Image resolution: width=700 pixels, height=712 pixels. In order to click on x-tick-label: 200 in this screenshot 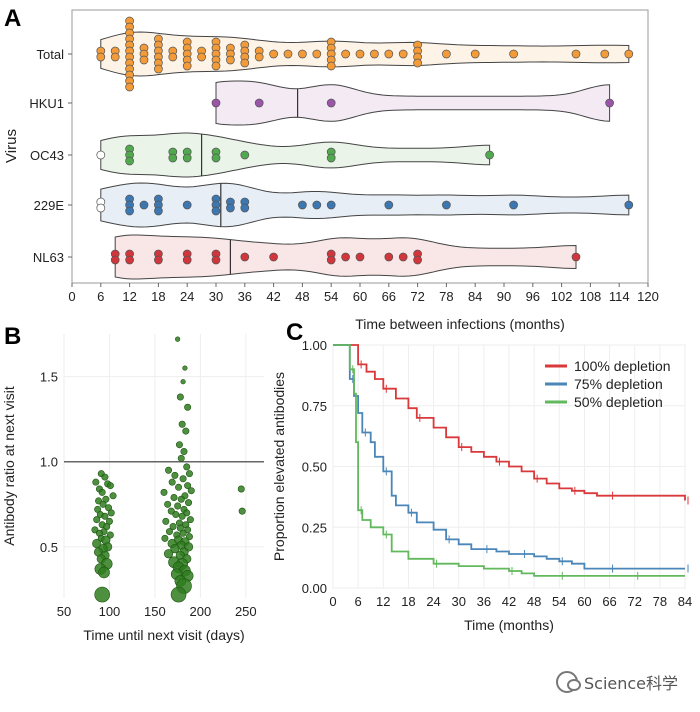, I will do `click(201, 611)`.